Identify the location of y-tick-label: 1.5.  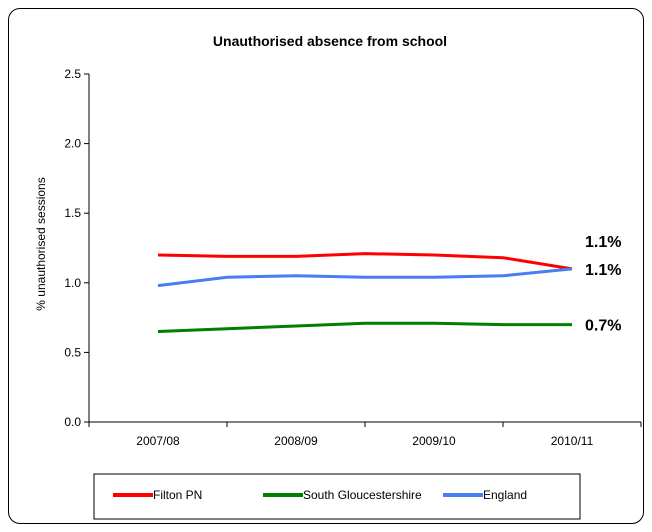
(72, 213).